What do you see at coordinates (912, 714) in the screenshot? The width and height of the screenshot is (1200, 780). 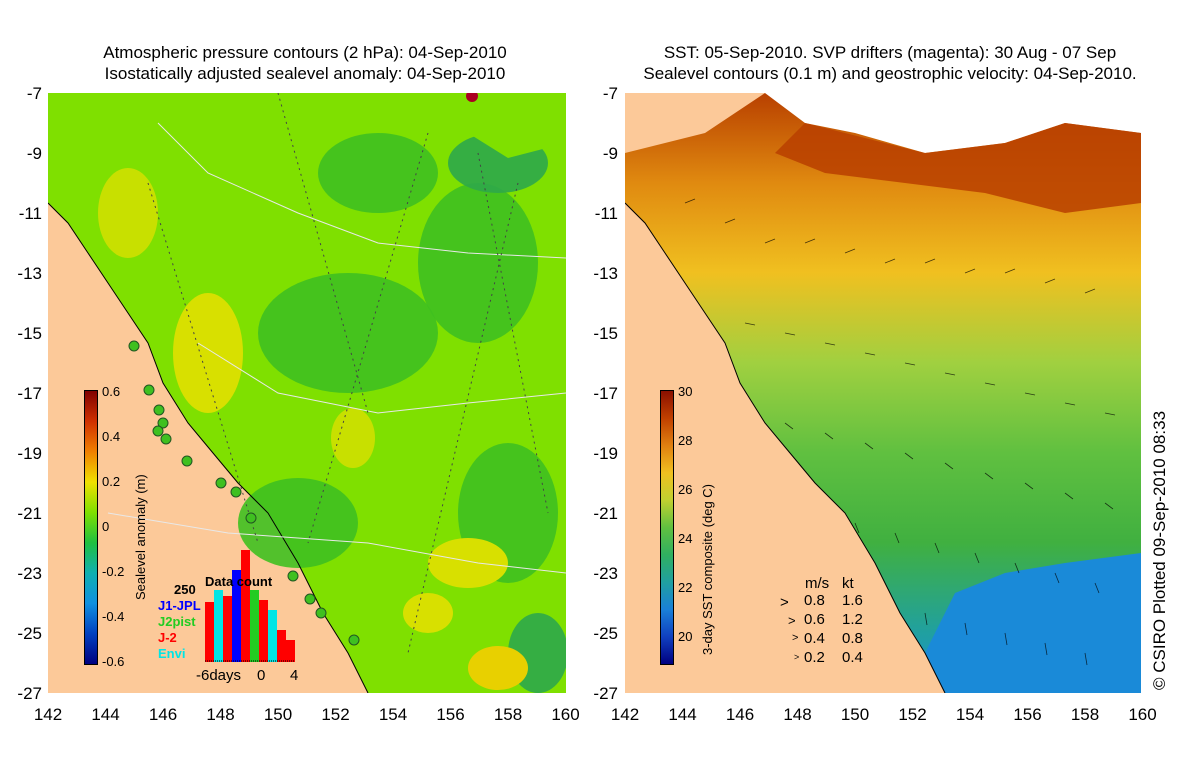 I see `x-tick-label: 152` at bounding box center [912, 714].